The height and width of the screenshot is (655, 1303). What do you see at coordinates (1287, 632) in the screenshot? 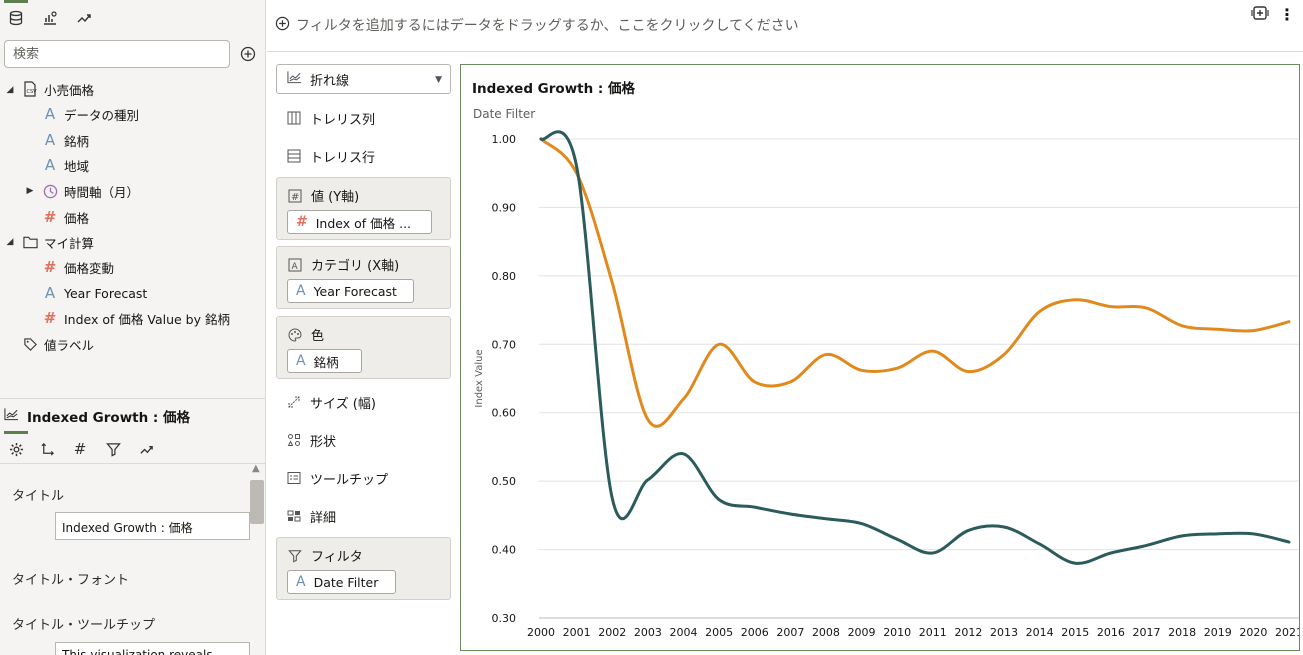
I see `x-tick-label: 2021` at bounding box center [1287, 632].